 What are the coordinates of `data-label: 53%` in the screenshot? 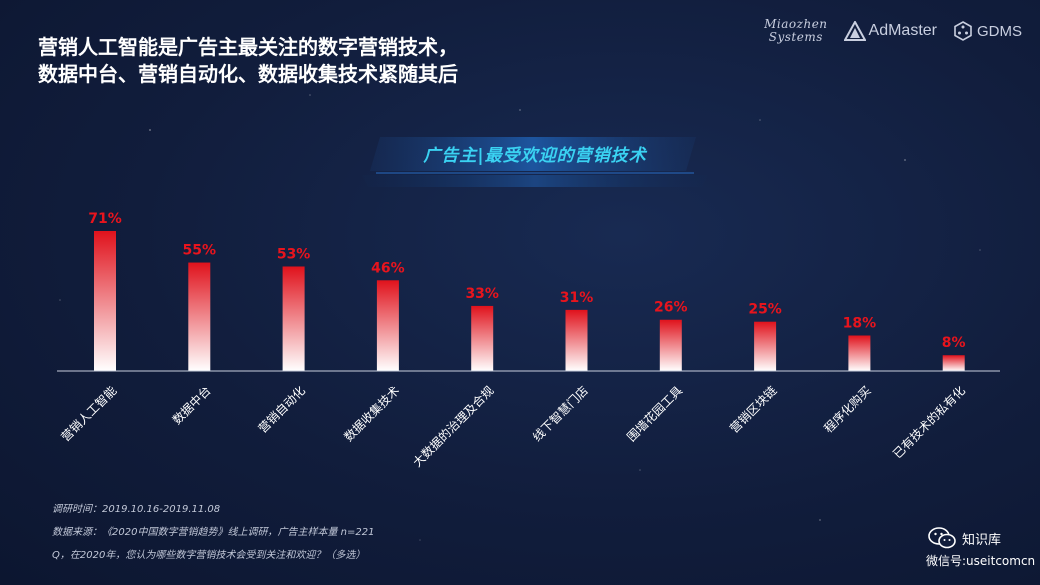 It's located at (294, 254).